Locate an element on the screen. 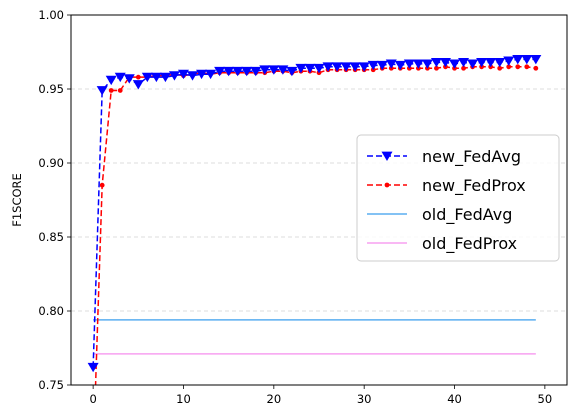 The height and width of the screenshot is (418, 576). y-axis-title: F1SCORE is located at coordinates (17, 200).